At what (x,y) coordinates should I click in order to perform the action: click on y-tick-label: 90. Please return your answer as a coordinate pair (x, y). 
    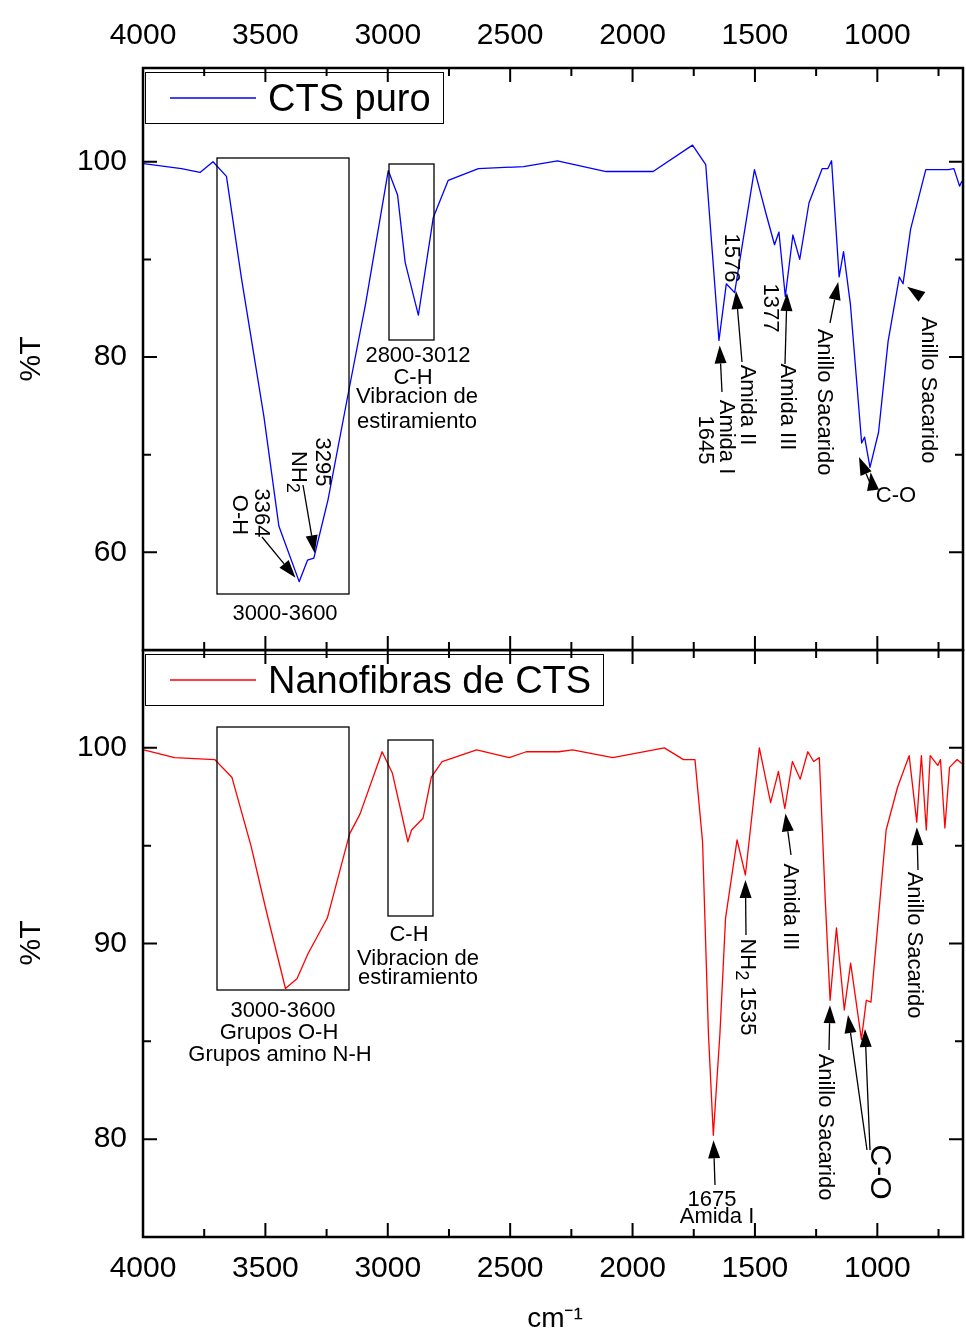
    Looking at the image, I should click on (110, 941).